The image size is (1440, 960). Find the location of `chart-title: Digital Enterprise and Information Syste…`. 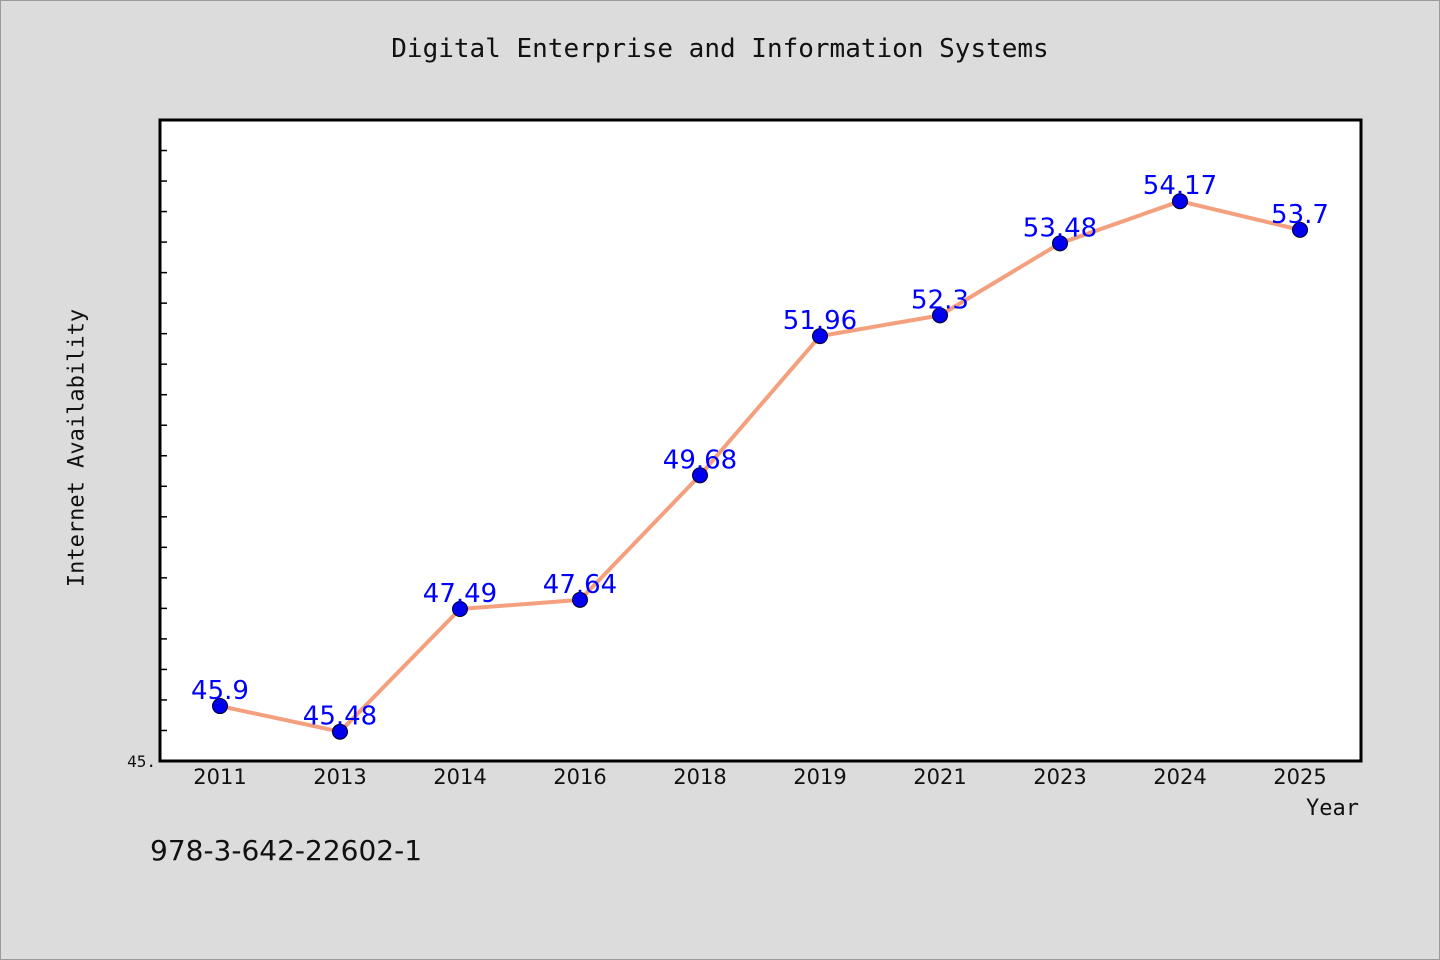

chart-title: Digital Enterprise and Information Syste… is located at coordinates (720, 49).